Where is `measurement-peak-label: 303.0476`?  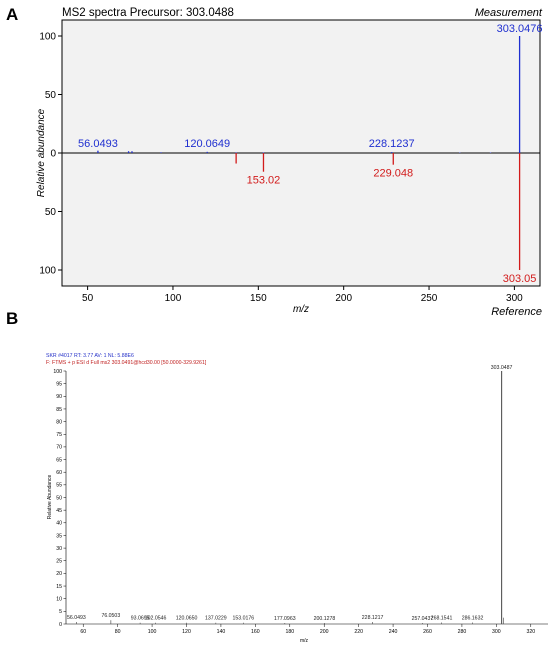
measurement-peak-label: 303.0476 is located at coordinates (520, 29).